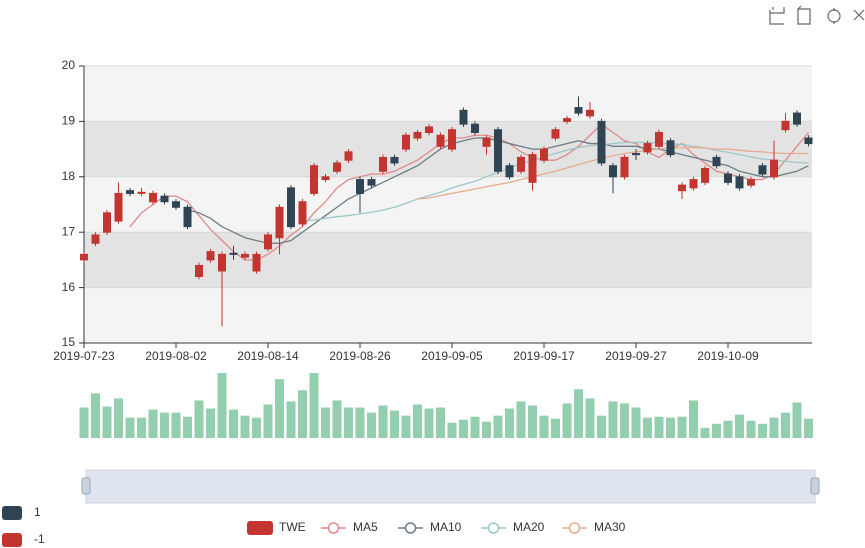  I want to click on restore-icon, so click(834, 16).